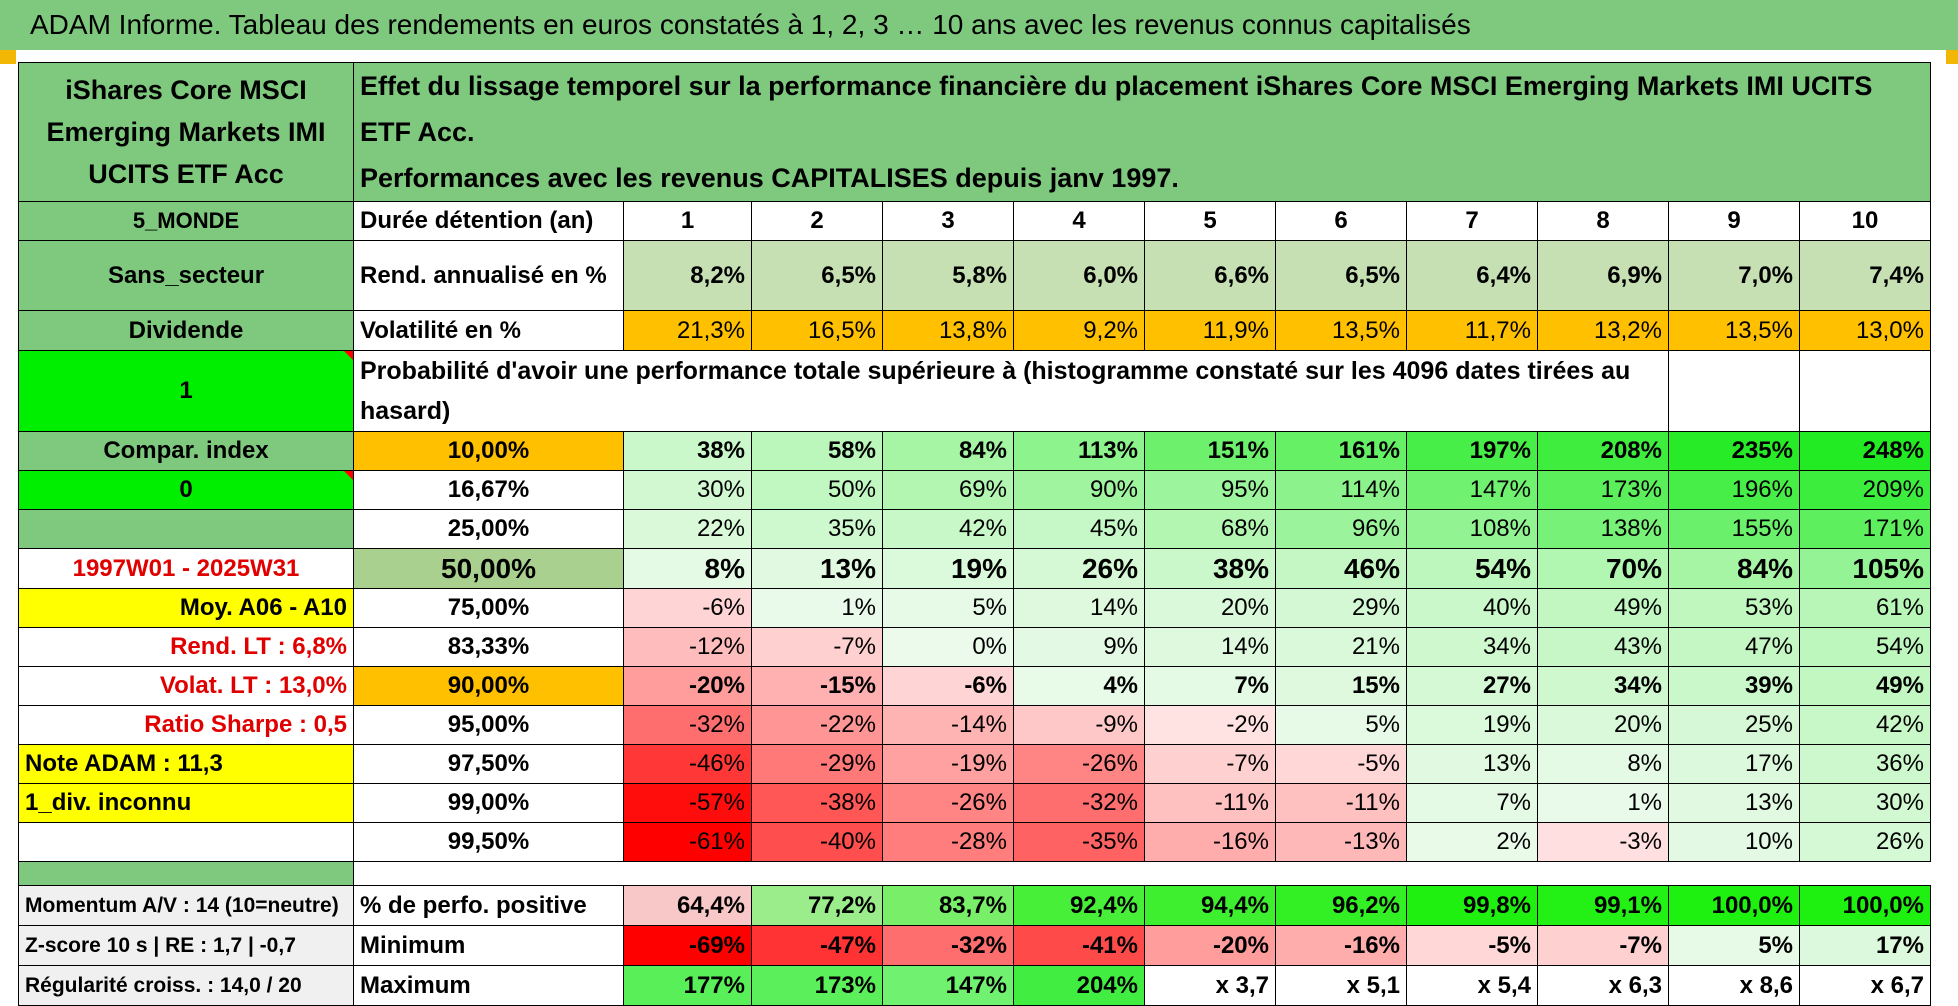 This screenshot has height=1006, width=1958. What do you see at coordinates (1079, 686) in the screenshot?
I see `percentile-value: 4%` at bounding box center [1079, 686].